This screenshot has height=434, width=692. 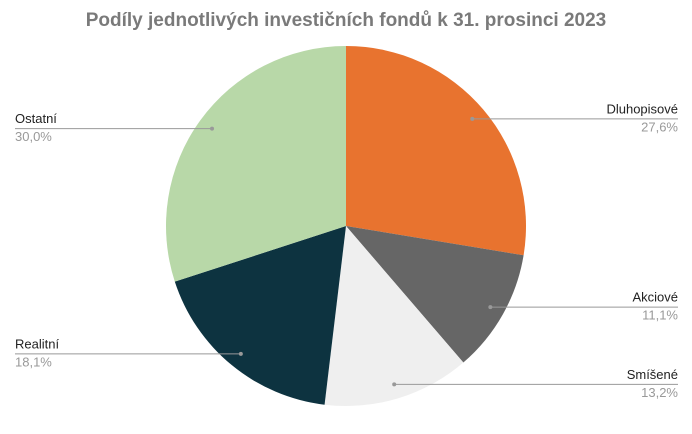 What do you see at coordinates (659, 126) in the screenshot?
I see `value-label: 27,6%` at bounding box center [659, 126].